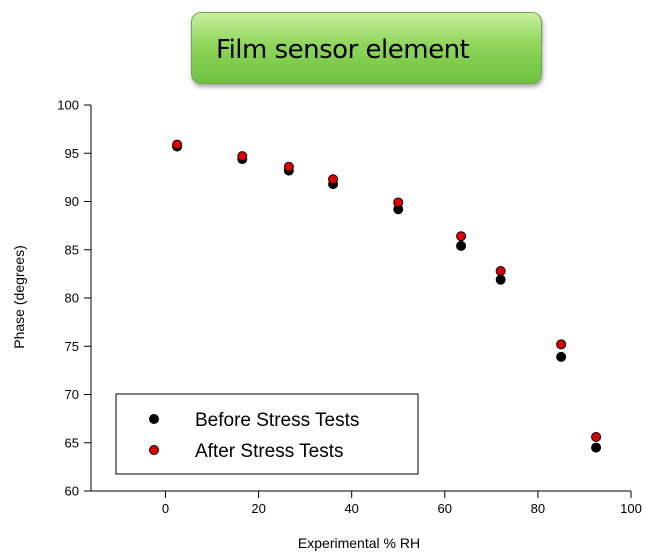 The image size is (650, 556). Describe the element at coordinates (72, 346) in the screenshot. I see `y-tick-label: 75` at that location.